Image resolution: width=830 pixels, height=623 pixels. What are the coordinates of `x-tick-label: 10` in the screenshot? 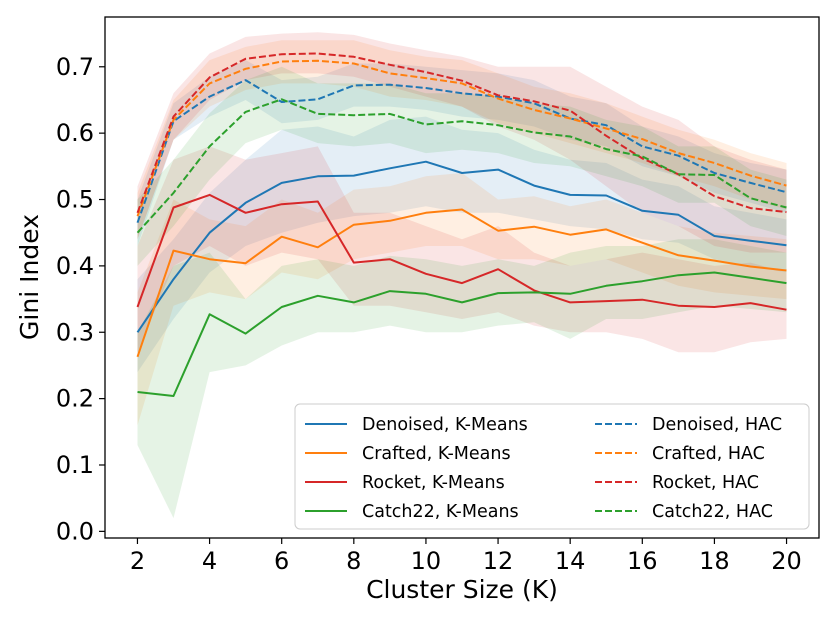 It's located at (426, 561).